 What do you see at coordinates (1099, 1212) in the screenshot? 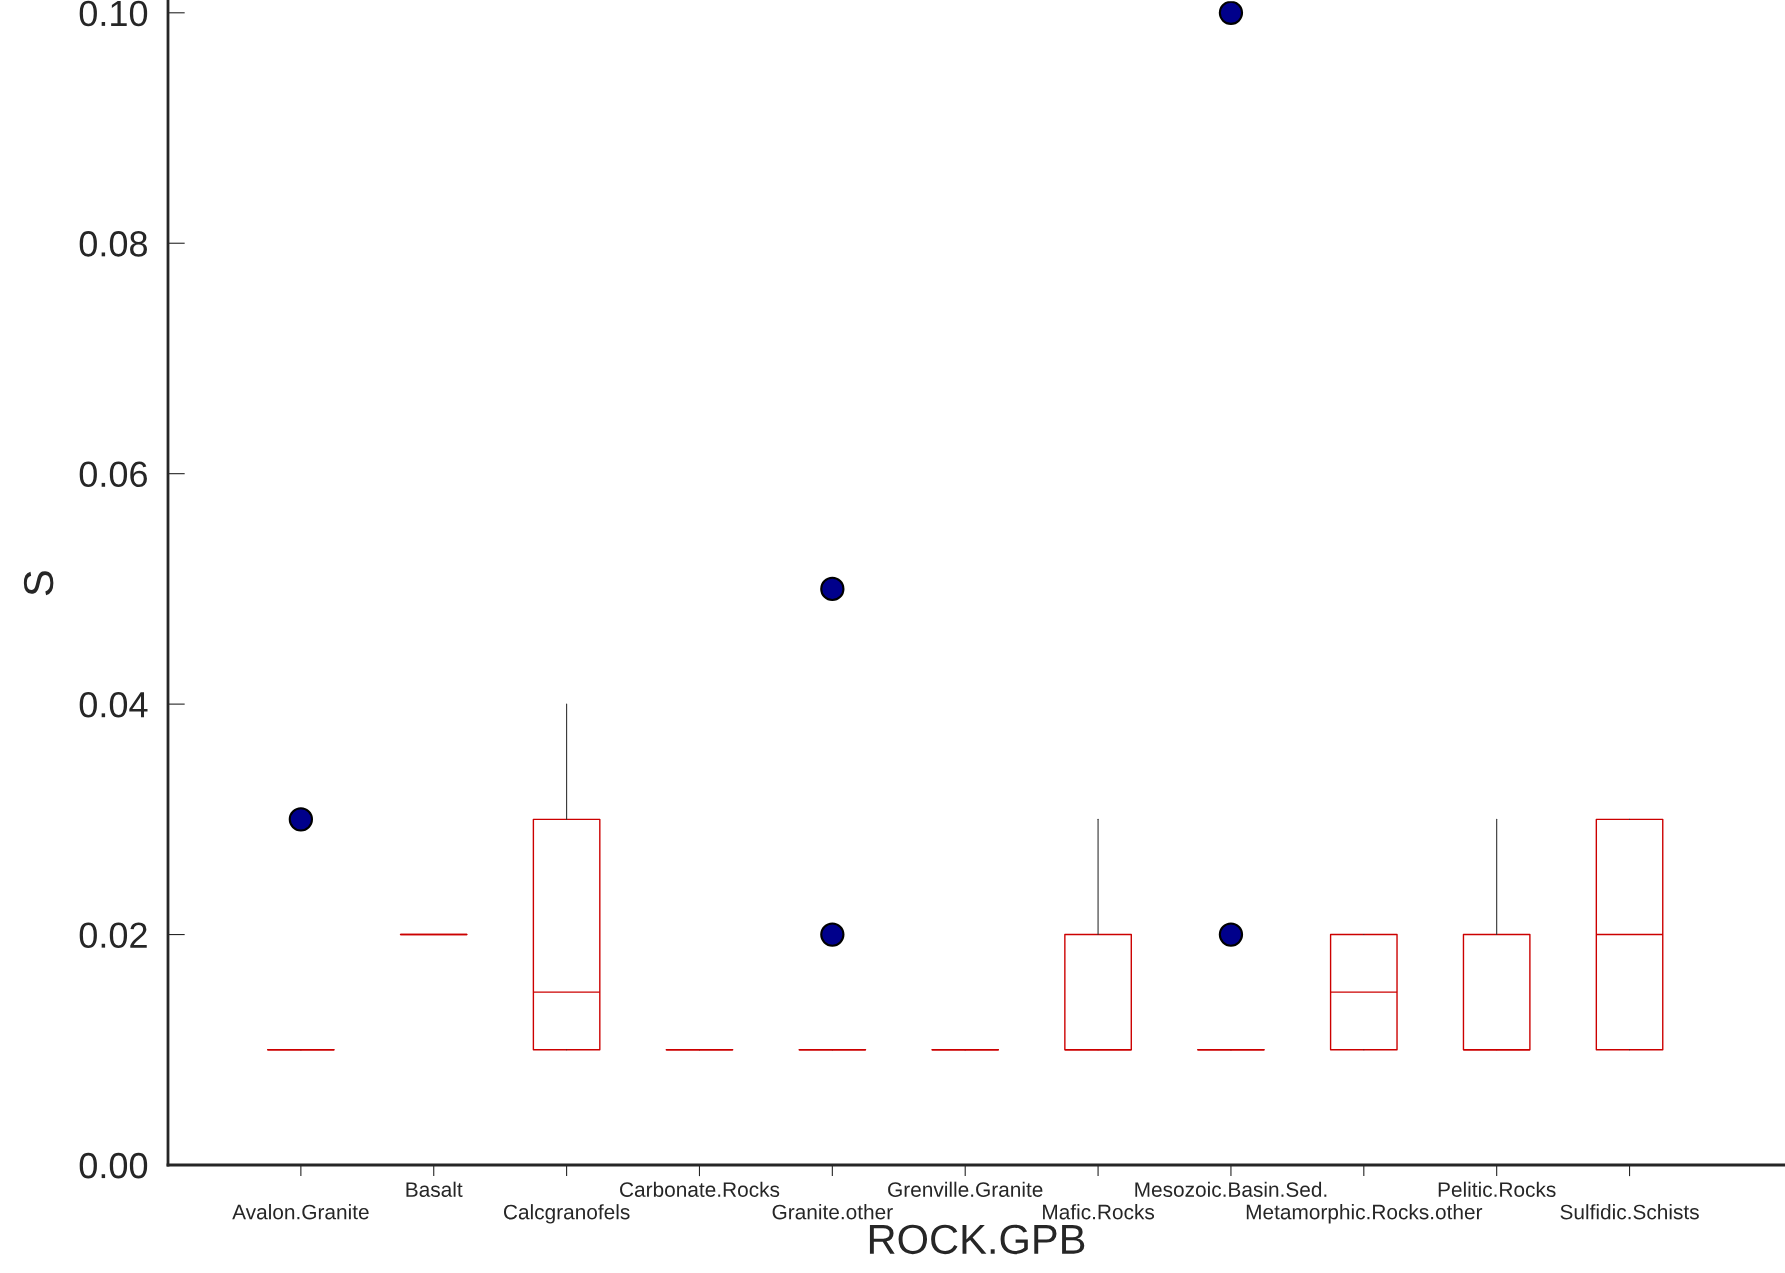
I see `x-tick-label: Mafic.Rocks` at bounding box center [1099, 1212].